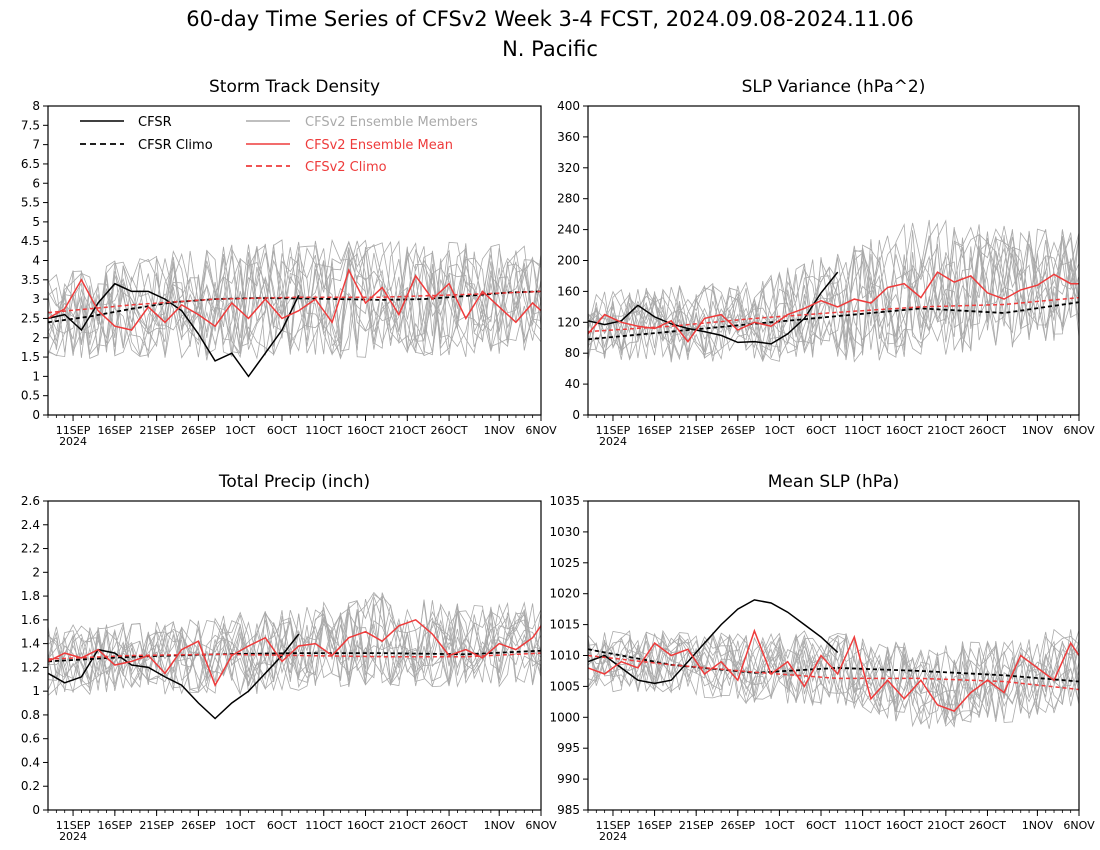  Describe the element at coordinates (568, 137) in the screenshot. I see `y-tick-label: 360` at that location.